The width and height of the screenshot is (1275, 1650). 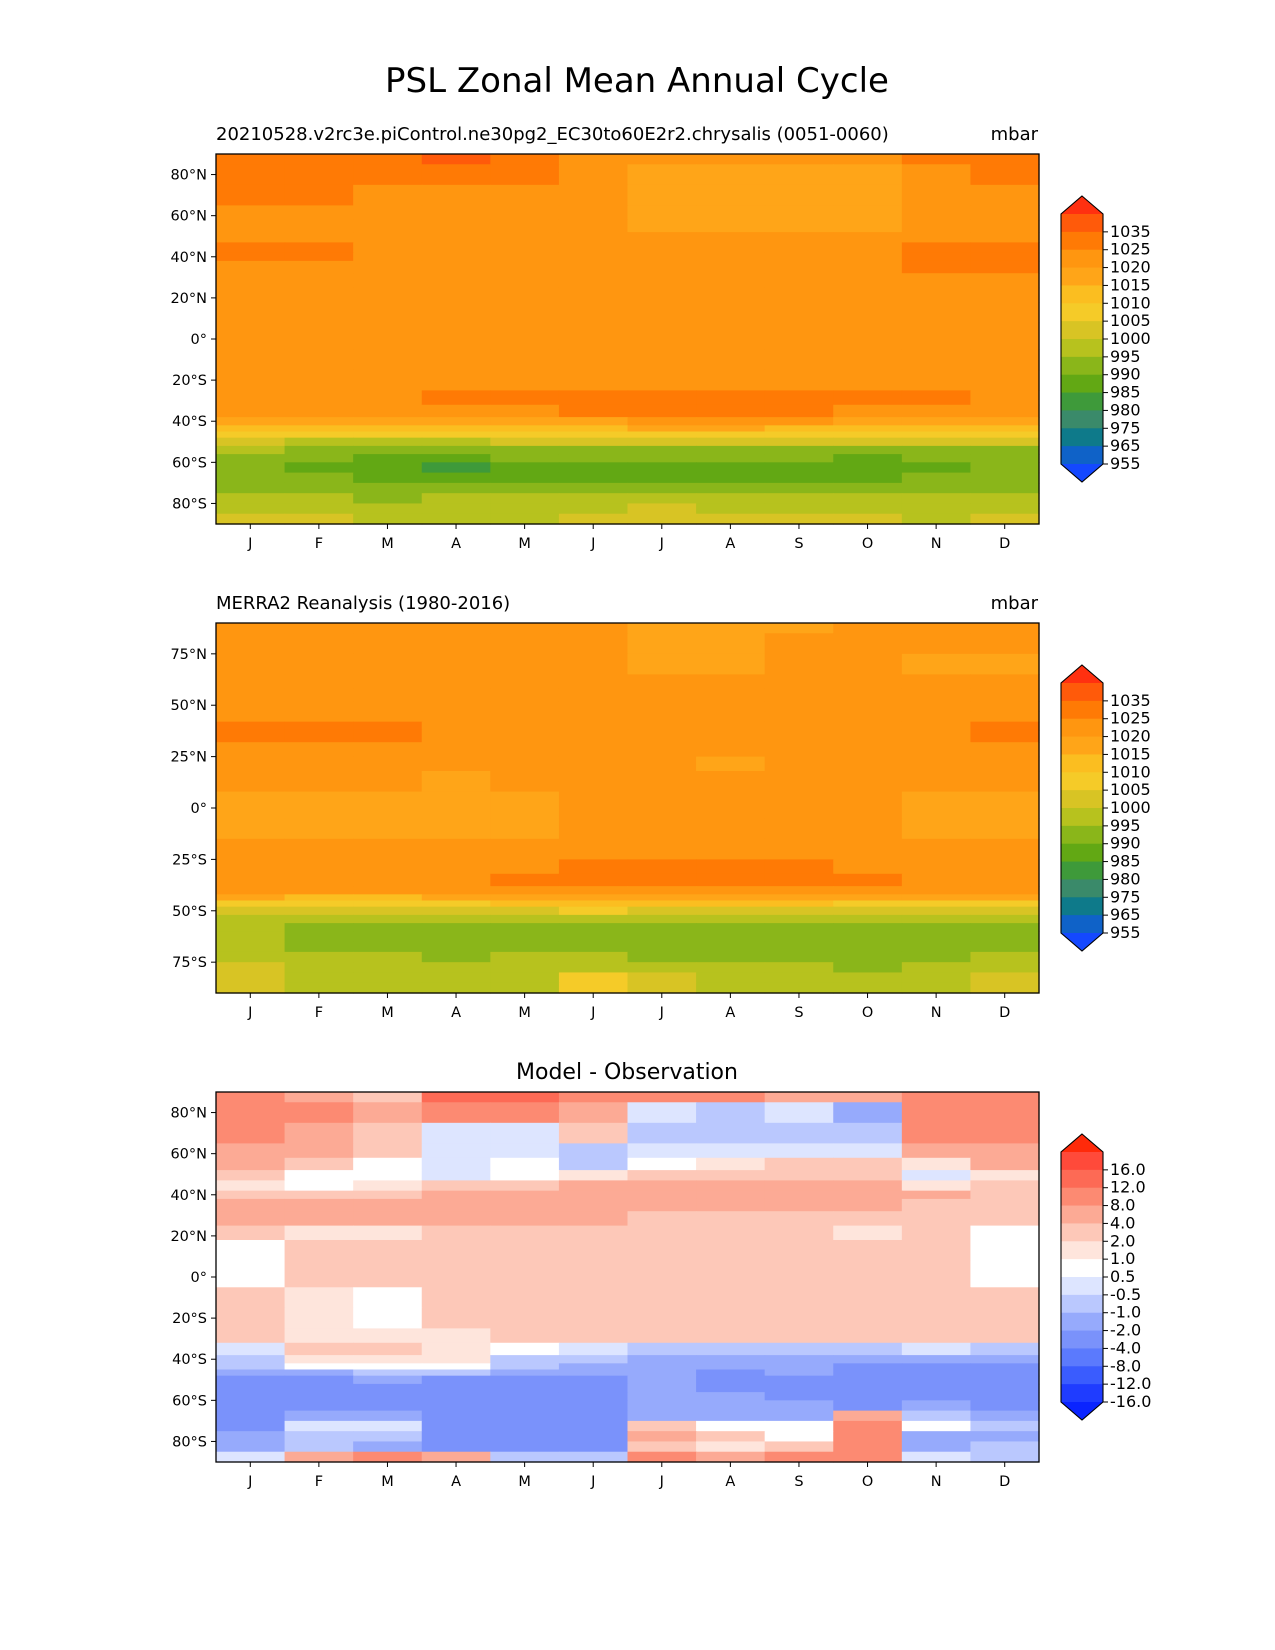 I want to click on x-tick-label: M, so click(x=524, y=544).